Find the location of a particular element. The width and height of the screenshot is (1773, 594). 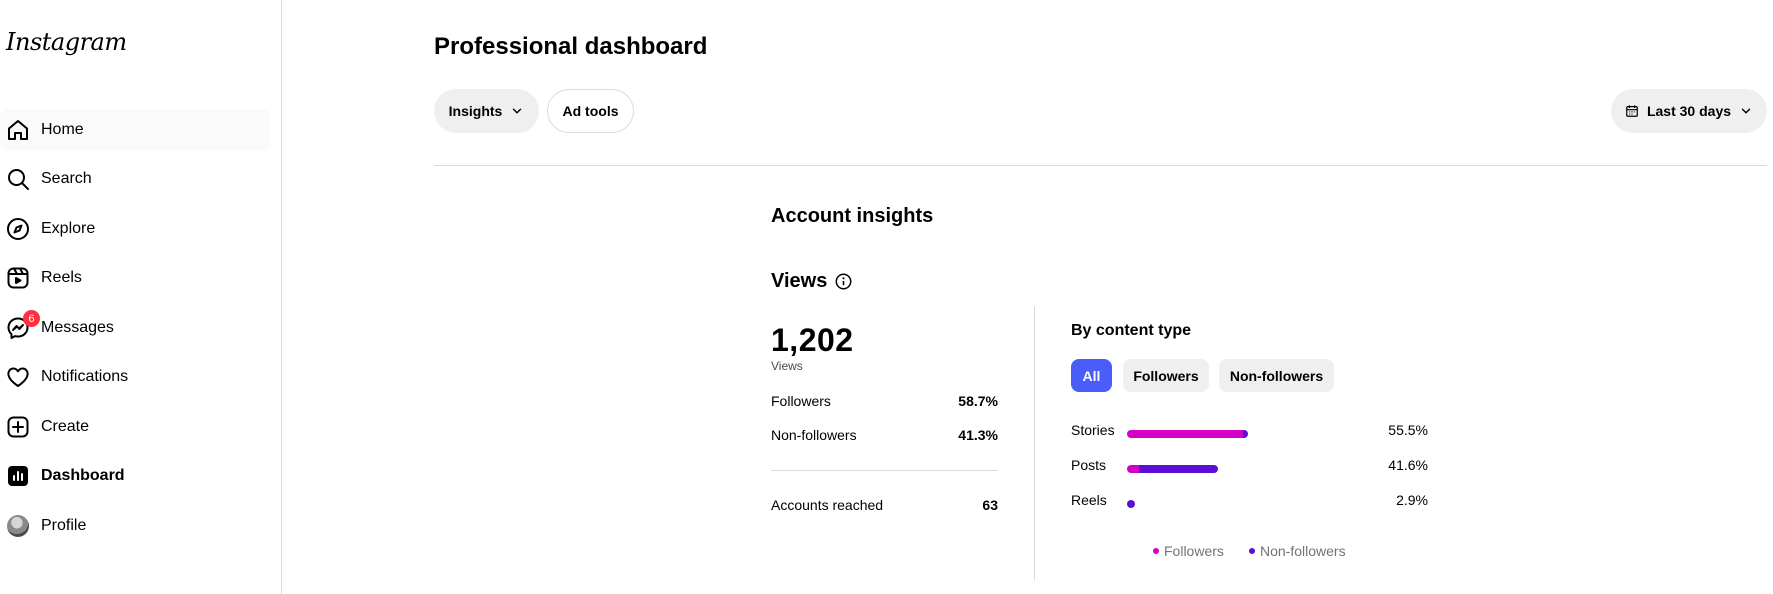

insights-dropdown: Insights is located at coordinates (486, 111).